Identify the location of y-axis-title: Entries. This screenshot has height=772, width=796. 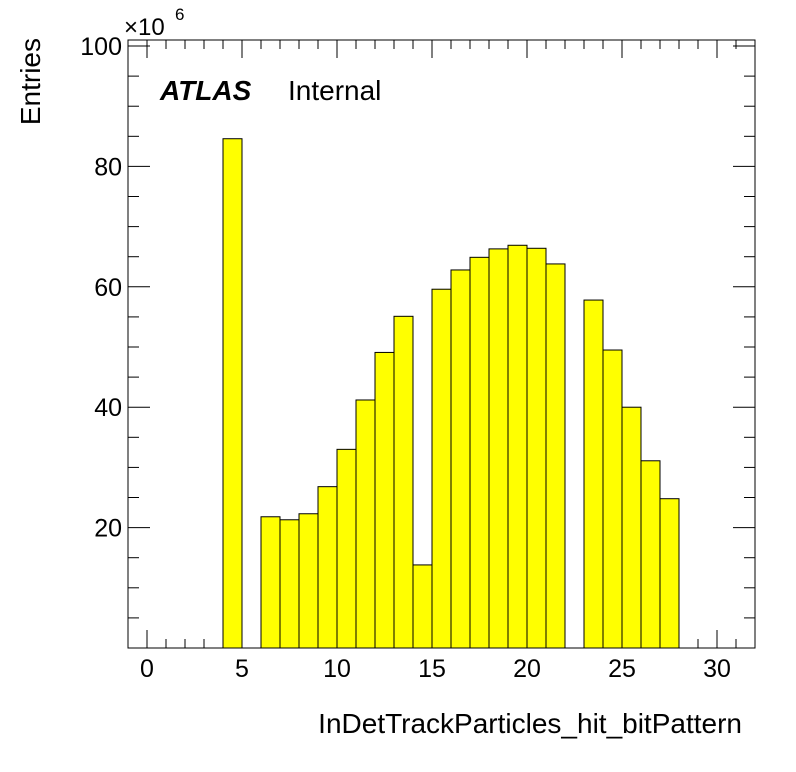
(30, 81).